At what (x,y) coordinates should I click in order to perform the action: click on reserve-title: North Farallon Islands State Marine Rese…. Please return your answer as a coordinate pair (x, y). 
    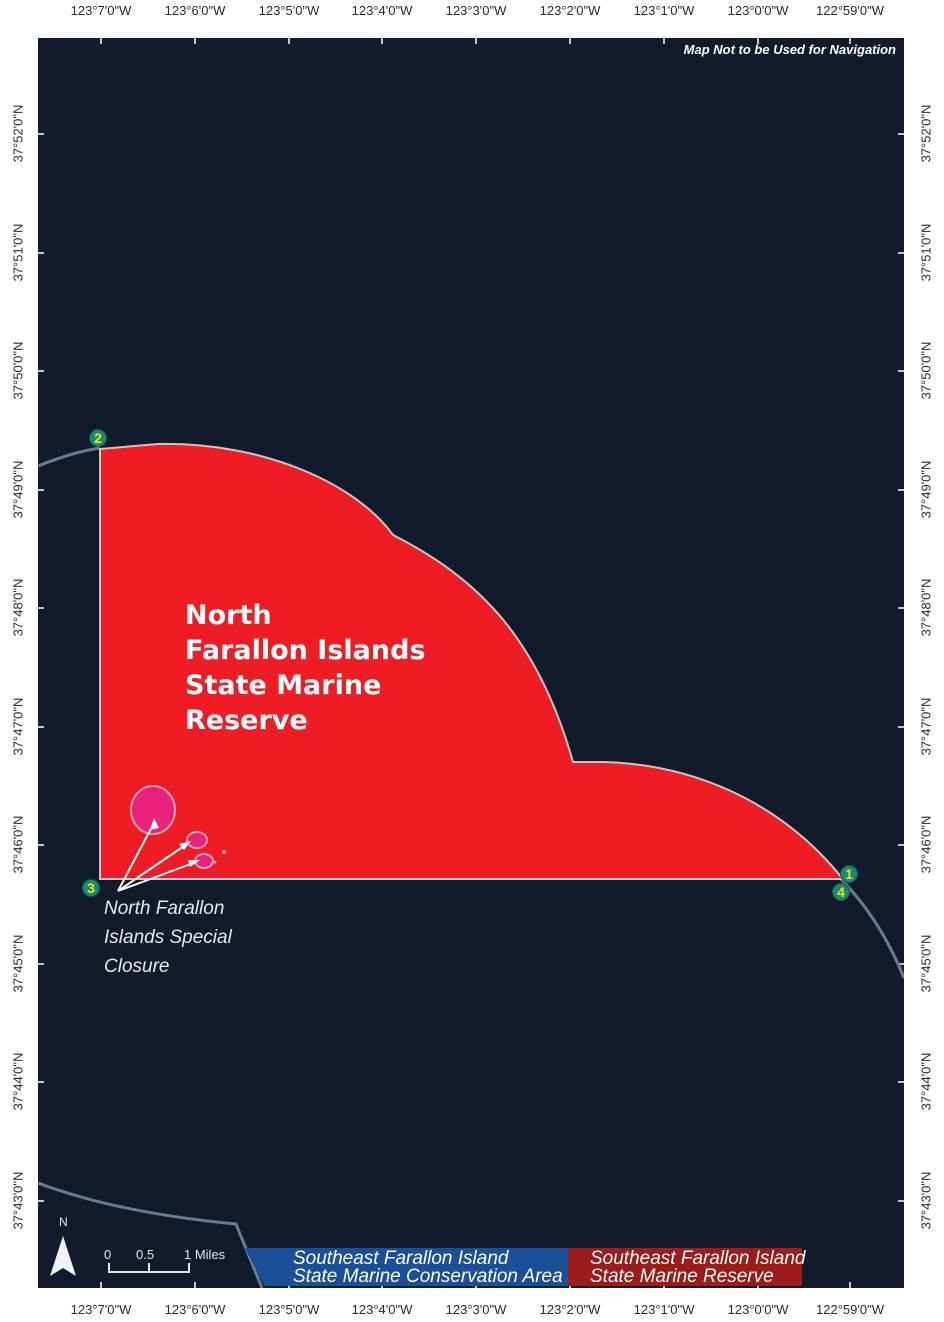
    Looking at the image, I should click on (325, 668).